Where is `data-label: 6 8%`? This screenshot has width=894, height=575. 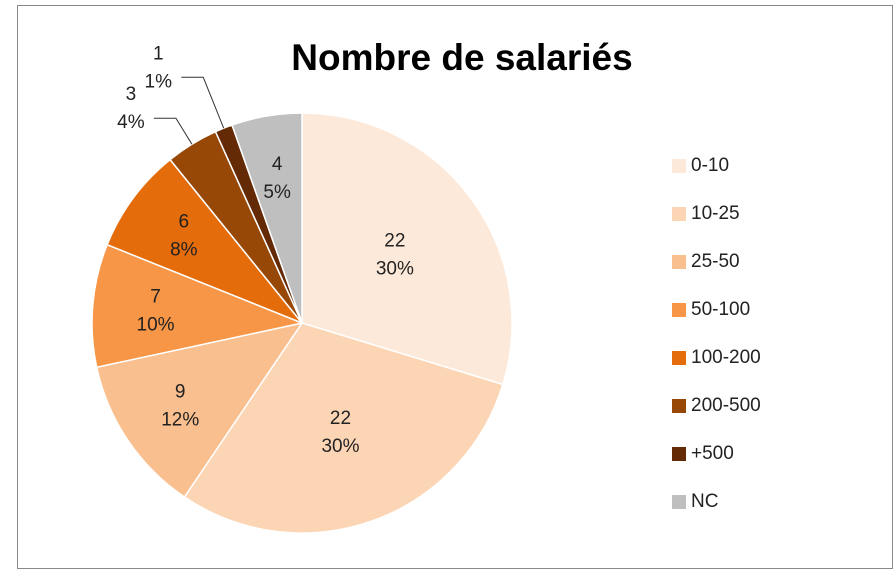 data-label: 6 8% is located at coordinates (184, 236).